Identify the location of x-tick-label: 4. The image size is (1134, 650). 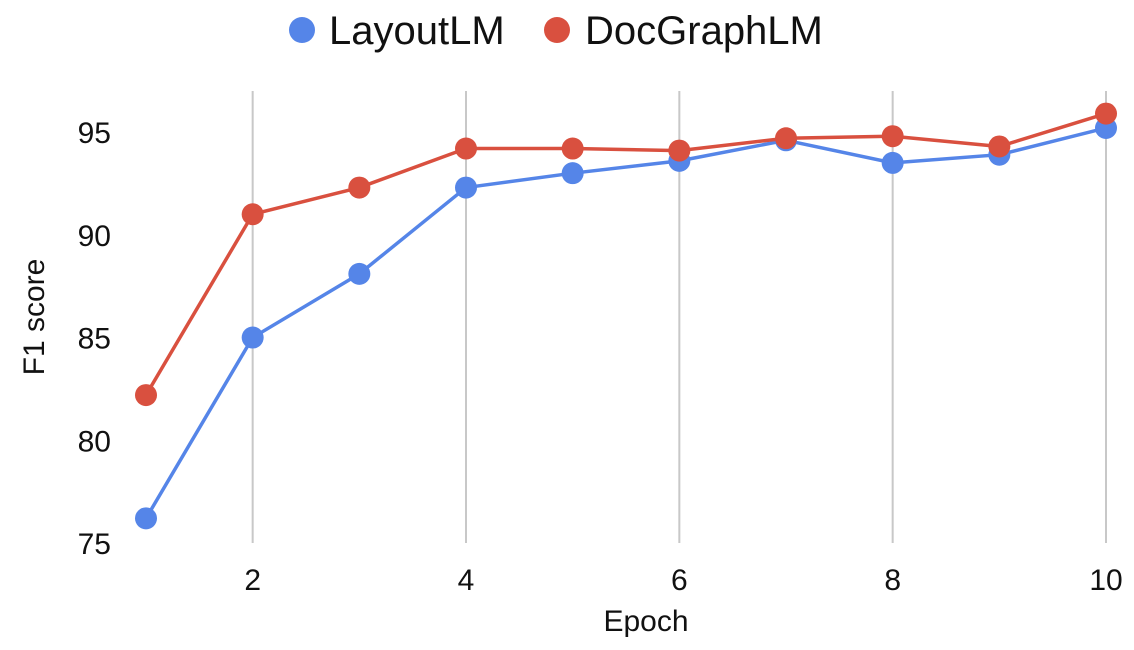
(466, 580).